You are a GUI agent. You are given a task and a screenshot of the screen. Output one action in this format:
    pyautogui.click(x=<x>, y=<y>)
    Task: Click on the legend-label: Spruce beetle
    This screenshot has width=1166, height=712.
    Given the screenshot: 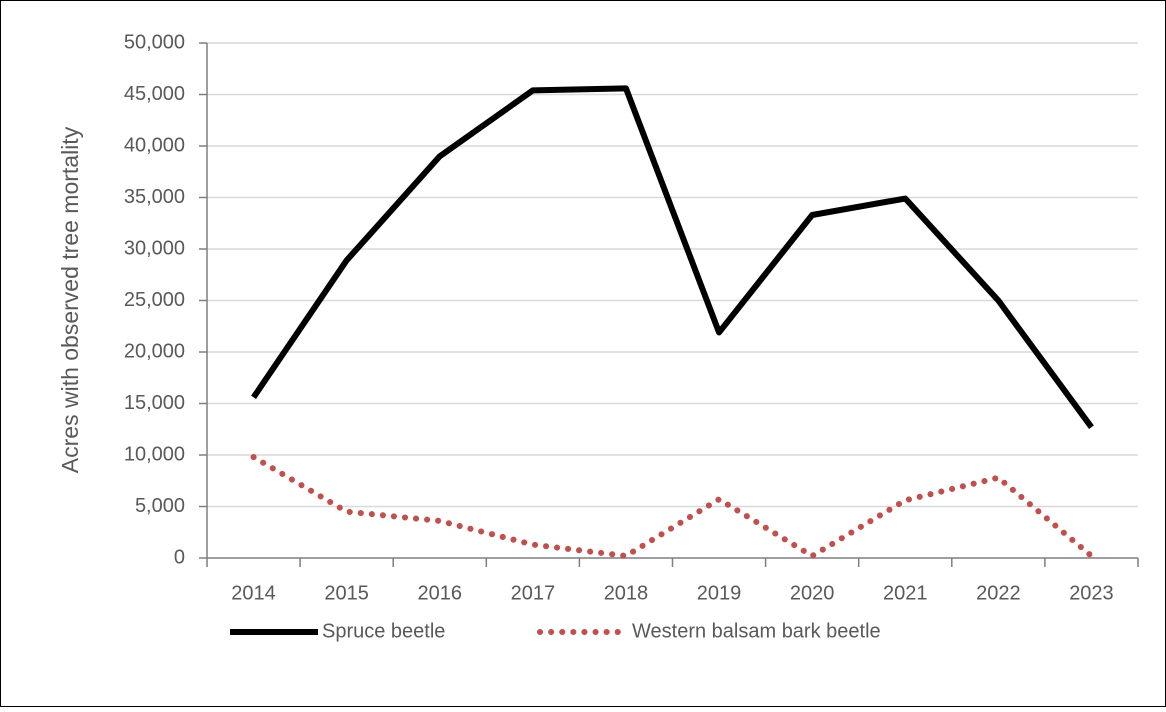 What is the action you would take?
    pyautogui.click(x=383, y=631)
    